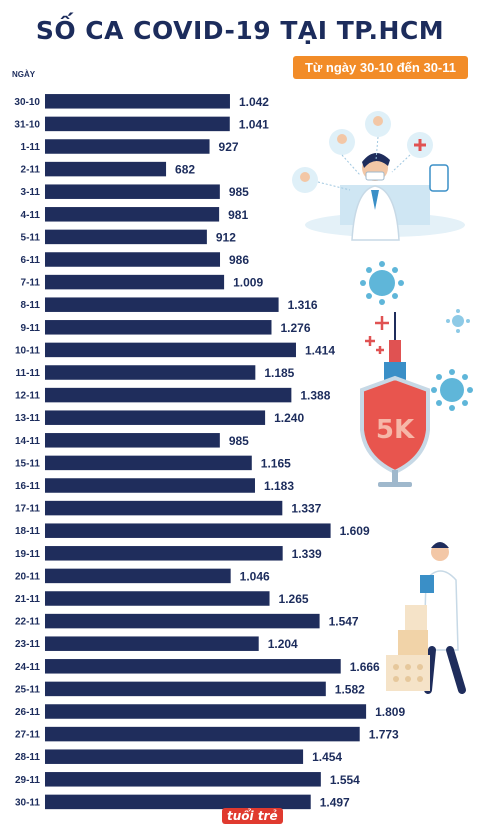  I want to click on category-label: 9-11, so click(31, 328).